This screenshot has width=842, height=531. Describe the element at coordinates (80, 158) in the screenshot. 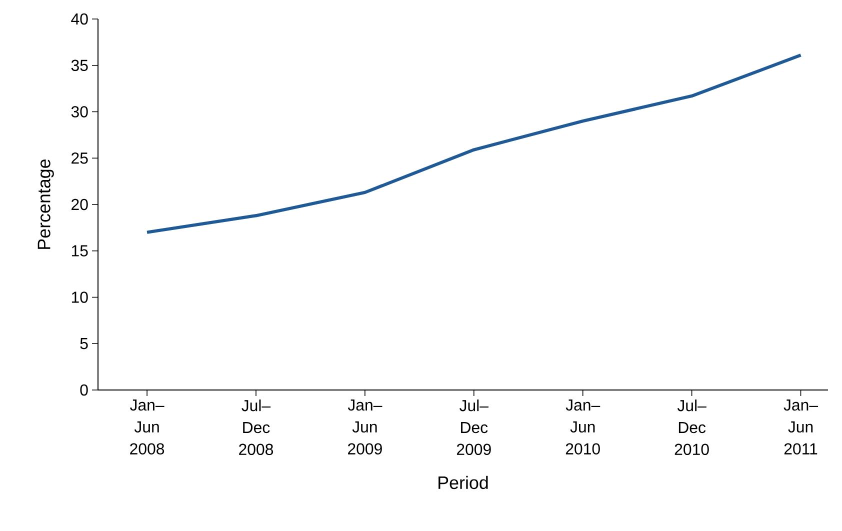

I see `y-tick-label: 25` at that location.